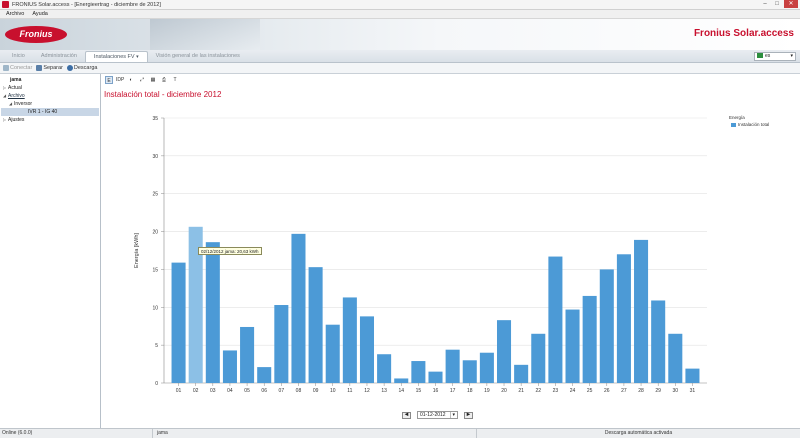 Image resolution: width=800 pixels, height=438 pixels. I want to click on fronius-logo: Fronius, so click(36, 34).